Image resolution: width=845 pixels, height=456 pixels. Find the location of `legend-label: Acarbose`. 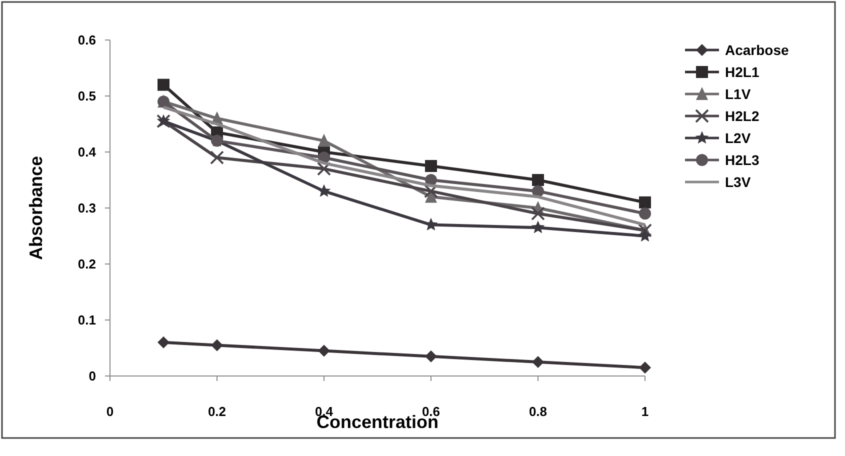

legend-label: Acarbose is located at coordinates (757, 50).